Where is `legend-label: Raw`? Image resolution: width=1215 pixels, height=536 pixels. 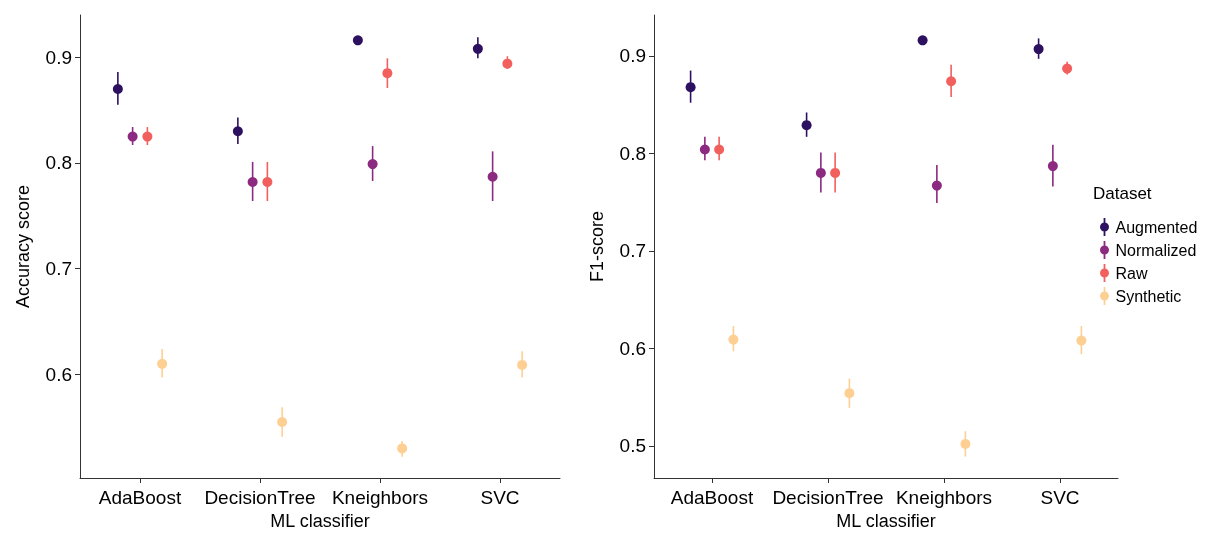
legend-label: Raw is located at coordinates (1131, 273).